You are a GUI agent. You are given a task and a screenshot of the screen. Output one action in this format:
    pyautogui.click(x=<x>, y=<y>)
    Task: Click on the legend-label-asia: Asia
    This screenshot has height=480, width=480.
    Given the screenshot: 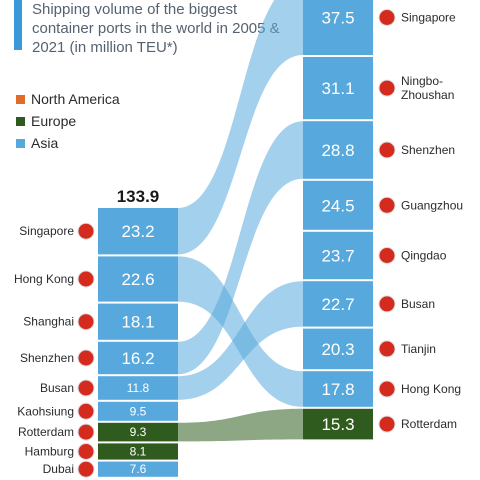 What is the action you would take?
    pyautogui.click(x=45, y=143)
    